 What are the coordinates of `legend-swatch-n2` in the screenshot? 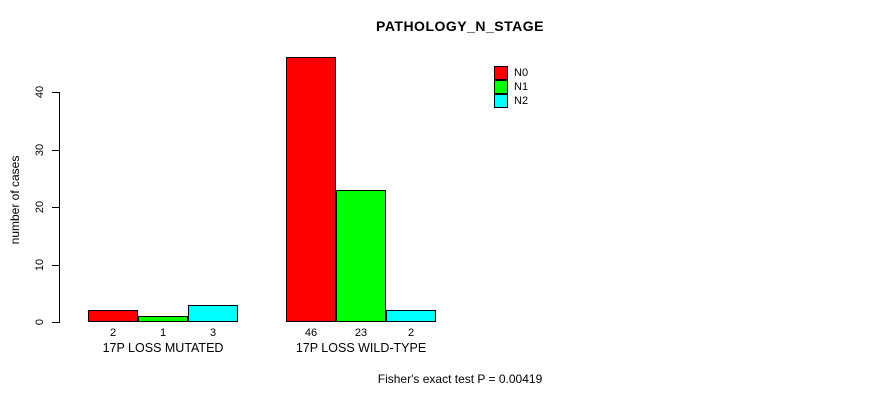 It's located at (501, 101).